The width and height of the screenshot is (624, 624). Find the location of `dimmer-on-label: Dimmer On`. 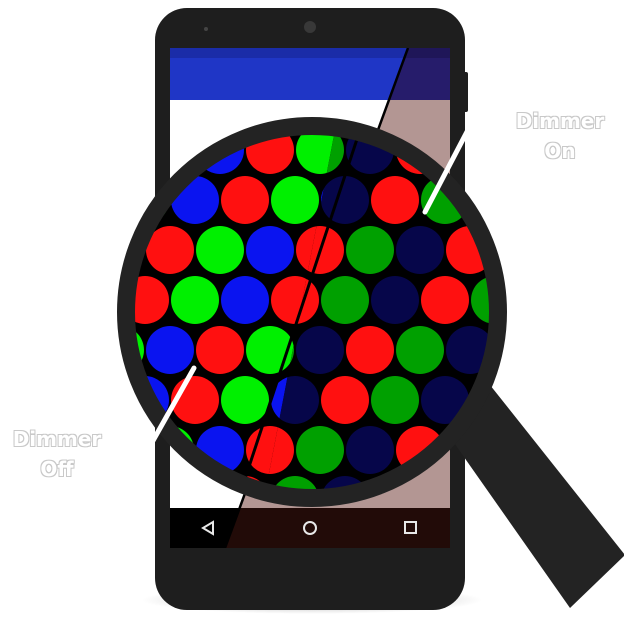

dimmer-on-label: Dimmer On is located at coordinates (560, 136).